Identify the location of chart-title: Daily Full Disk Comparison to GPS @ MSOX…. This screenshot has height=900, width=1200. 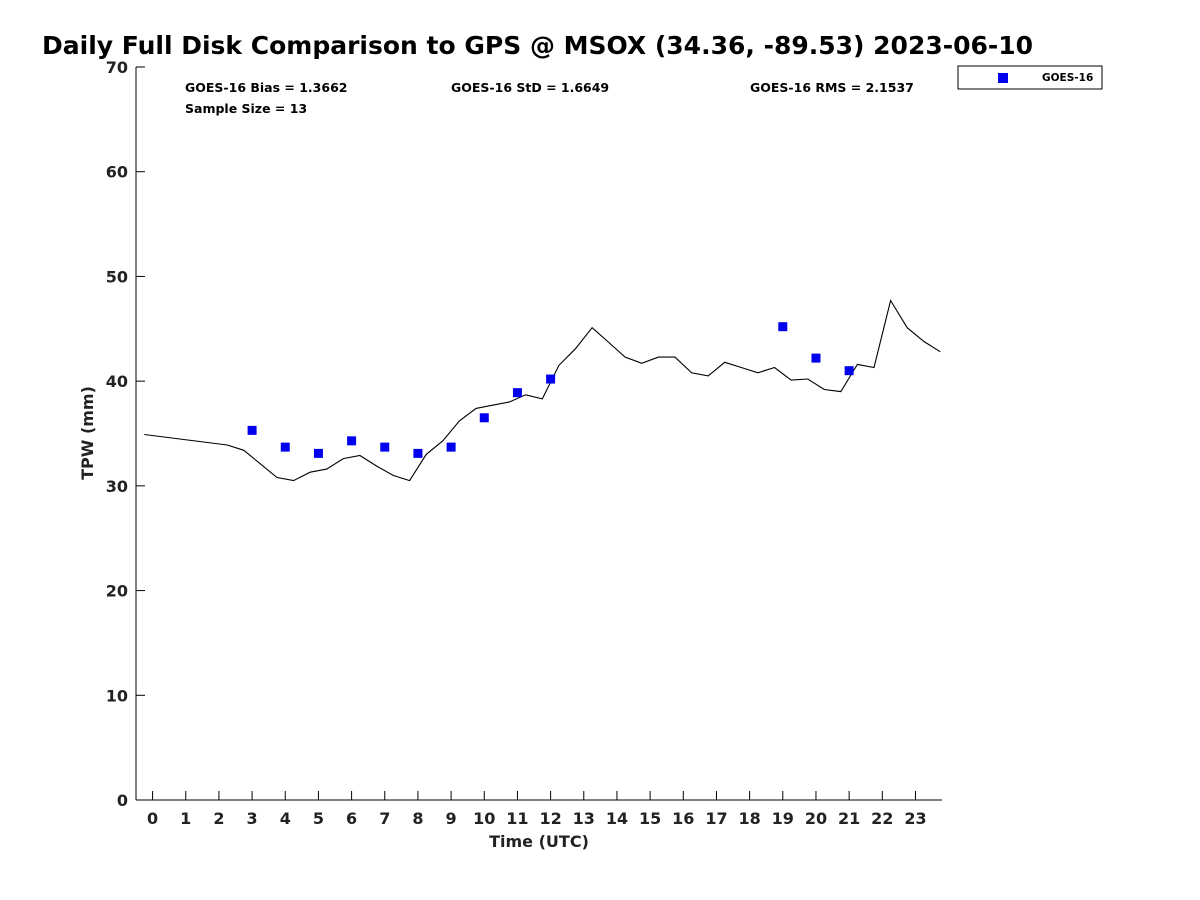
(537, 45).